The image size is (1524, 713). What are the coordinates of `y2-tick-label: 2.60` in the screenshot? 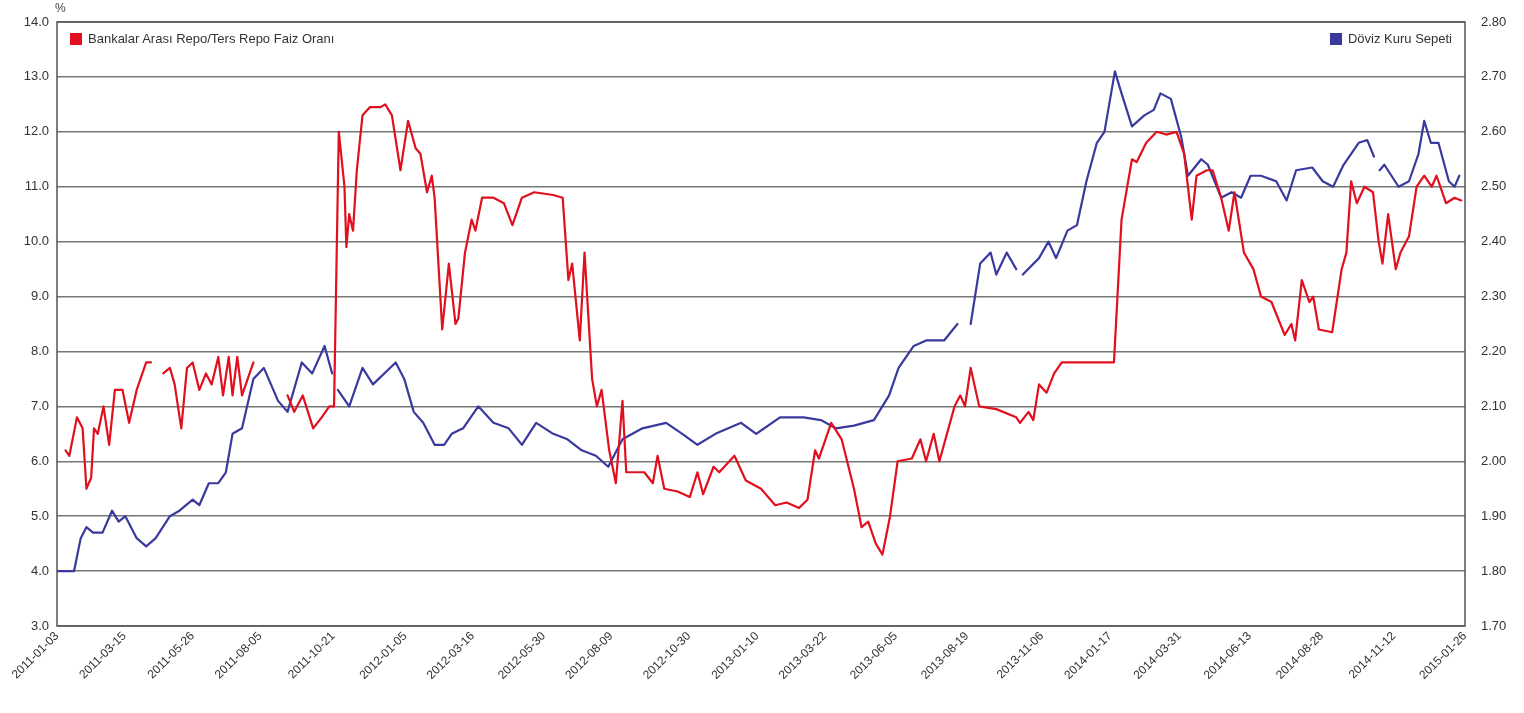 It's located at (1494, 131).